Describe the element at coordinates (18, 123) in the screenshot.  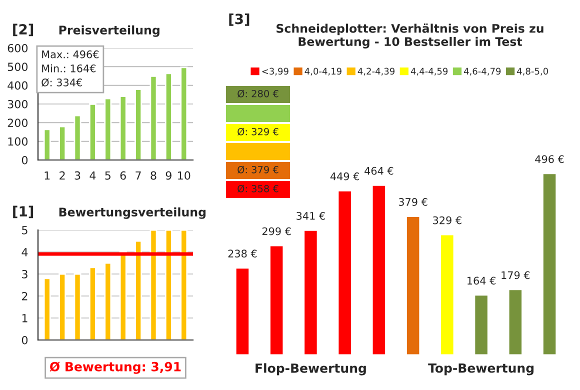
I see `y-tick-label: 200` at that location.